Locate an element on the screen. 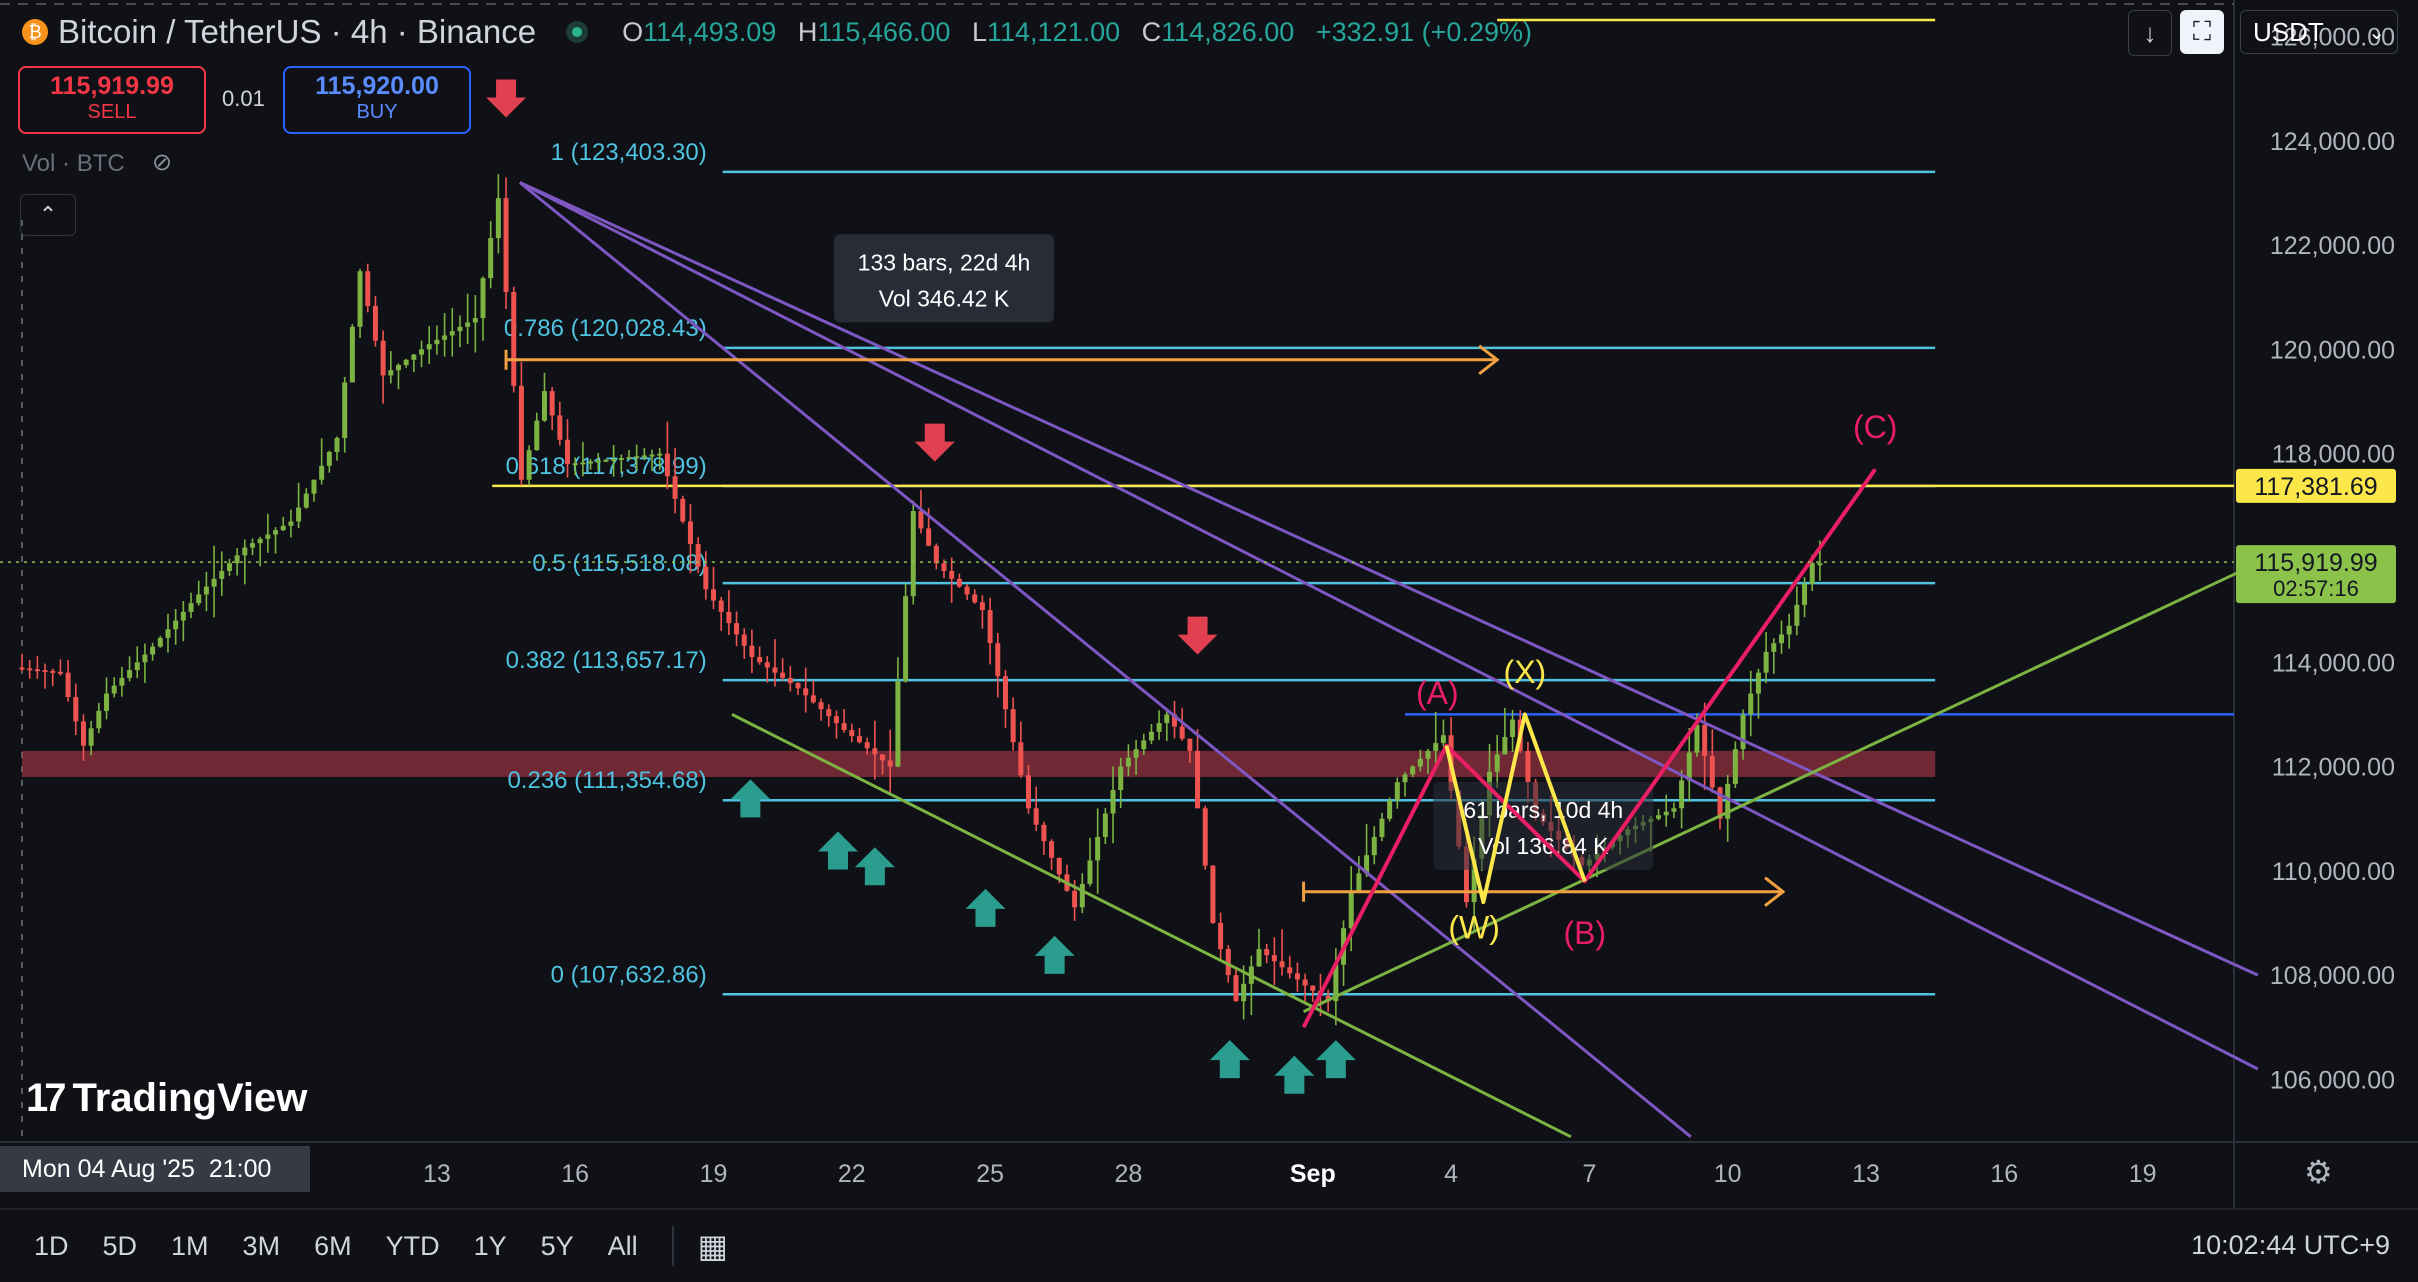 The width and height of the screenshot is (2418, 1282). tradingview-logo-text: TradingView is located at coordinates (190, 1098).